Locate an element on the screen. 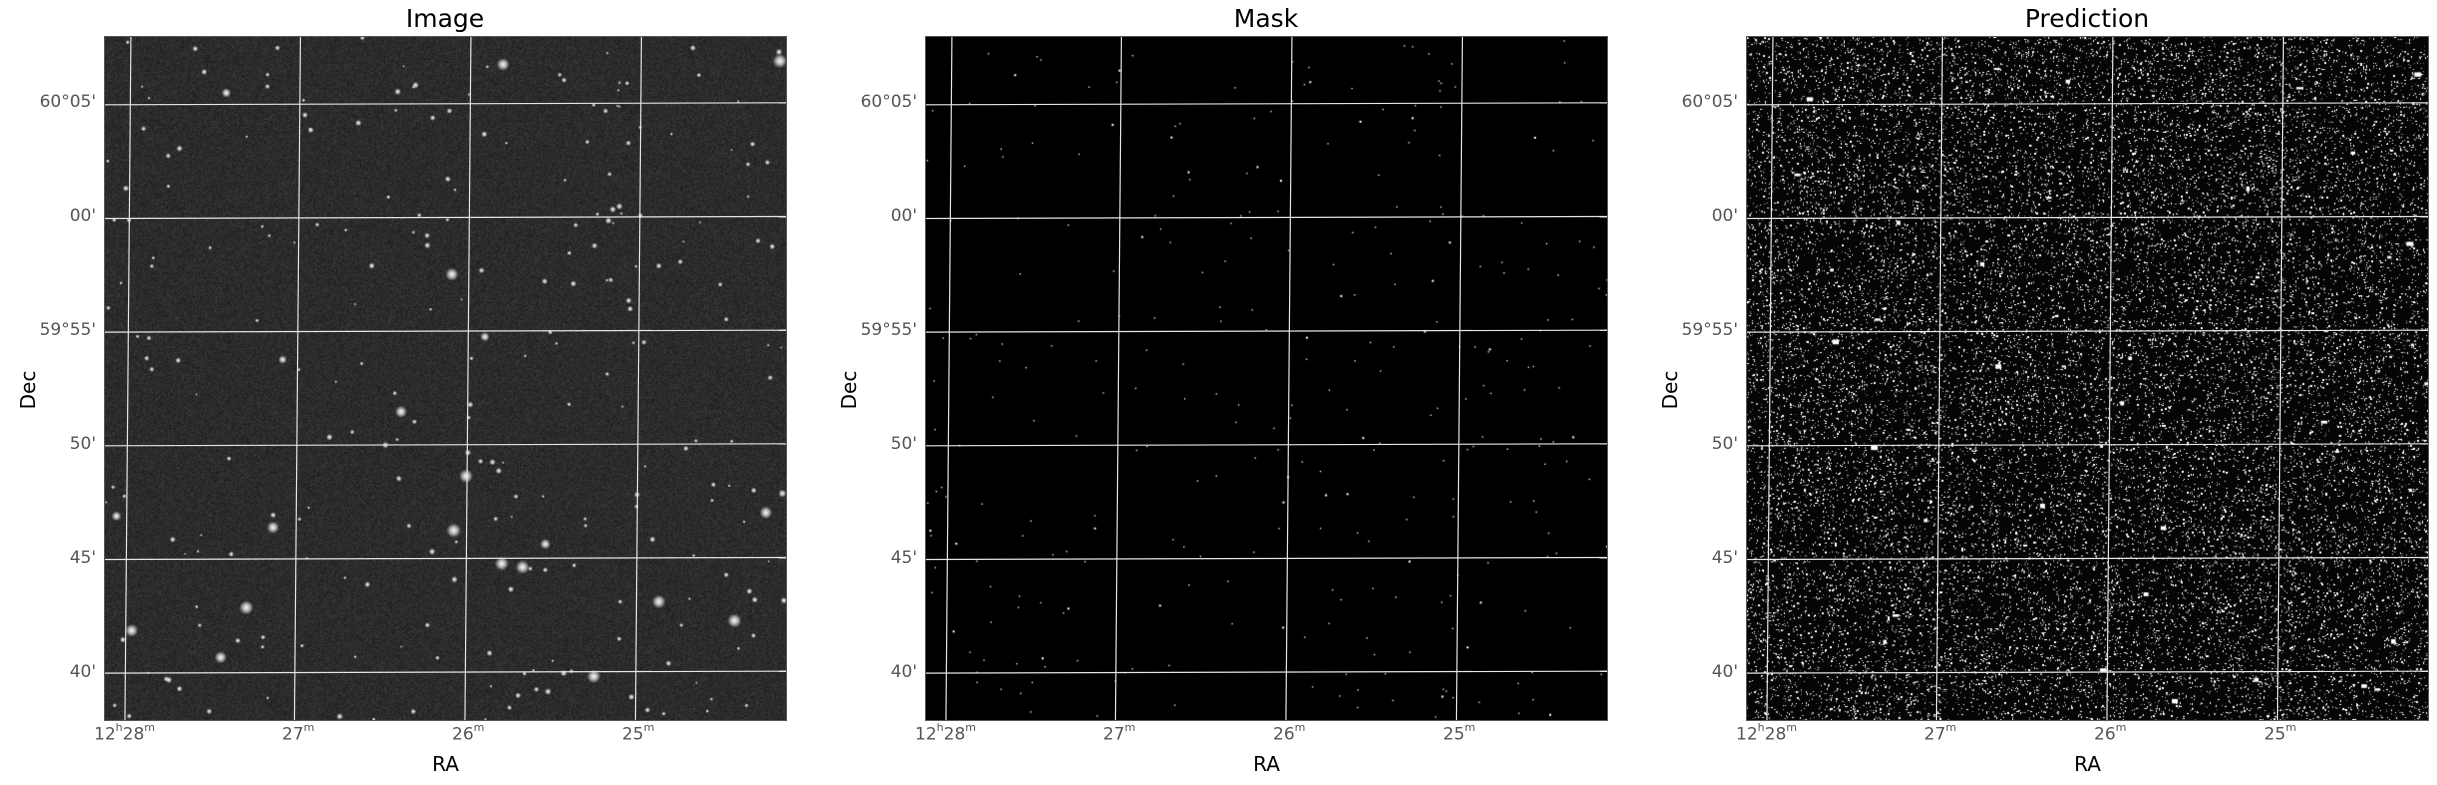  ra-tick-unit: h is located at coordinates (940, 727).